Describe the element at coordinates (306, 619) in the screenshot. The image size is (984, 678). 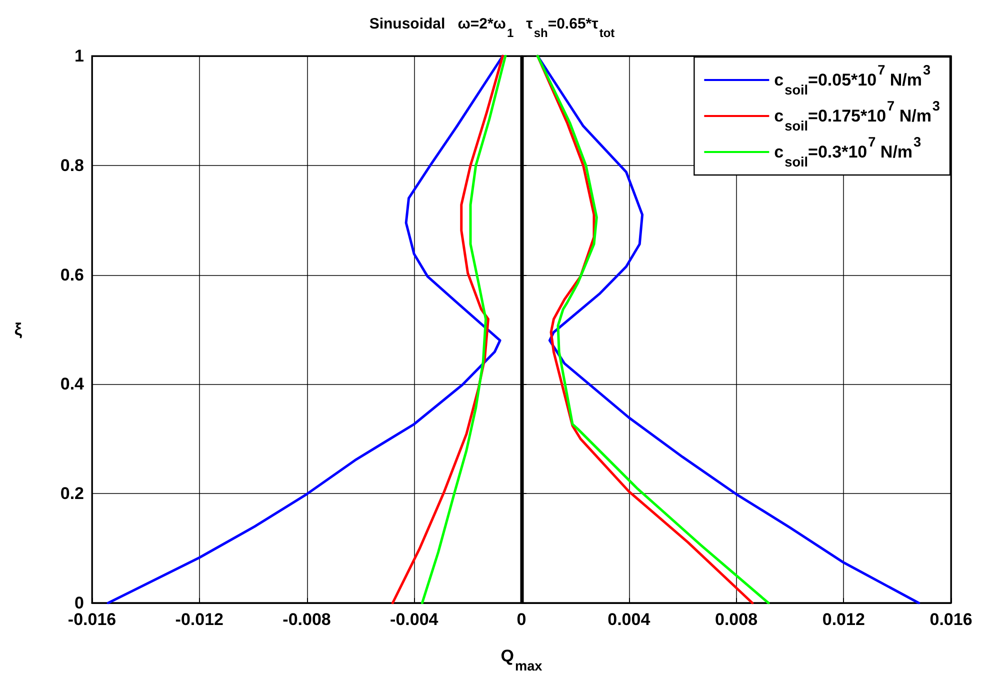
I see `x-tick-label: -0.008` at that location.